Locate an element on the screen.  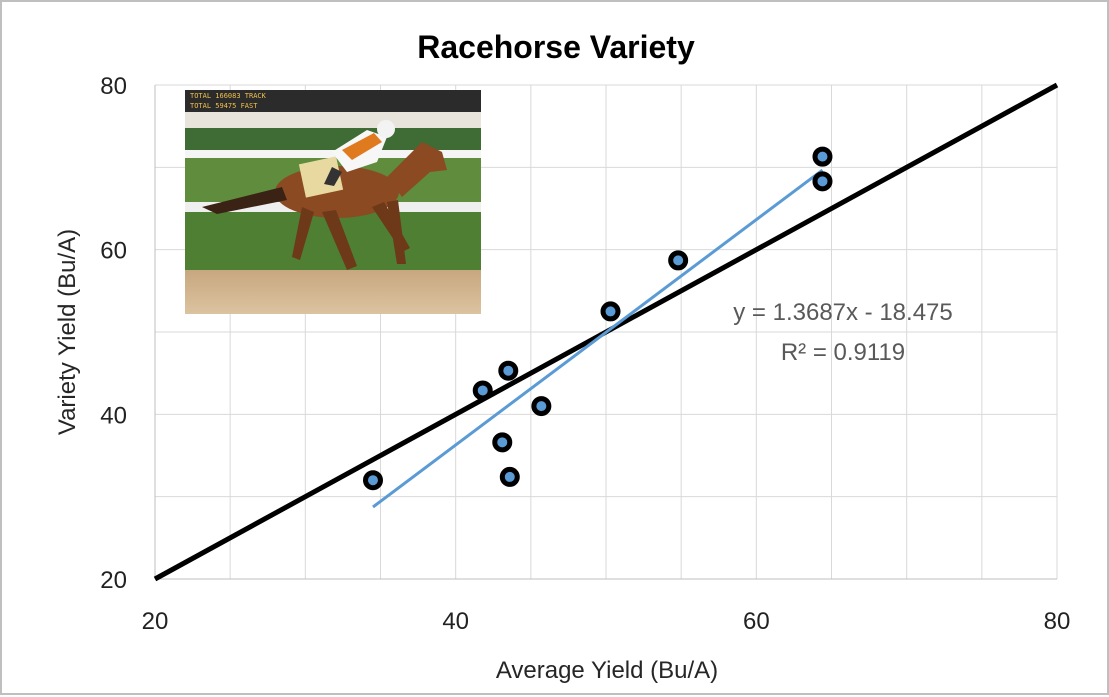
y-tick-label: 40 is located at coordinates (113, 415).